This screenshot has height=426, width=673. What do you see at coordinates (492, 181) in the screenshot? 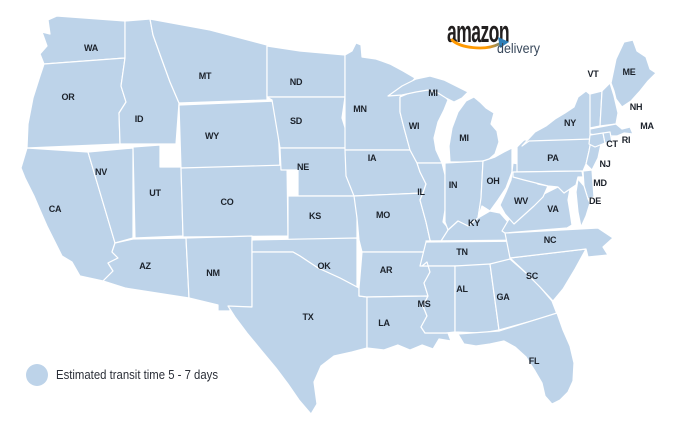
I see `state-label-oh: OH` at bounding box center [492, 181].